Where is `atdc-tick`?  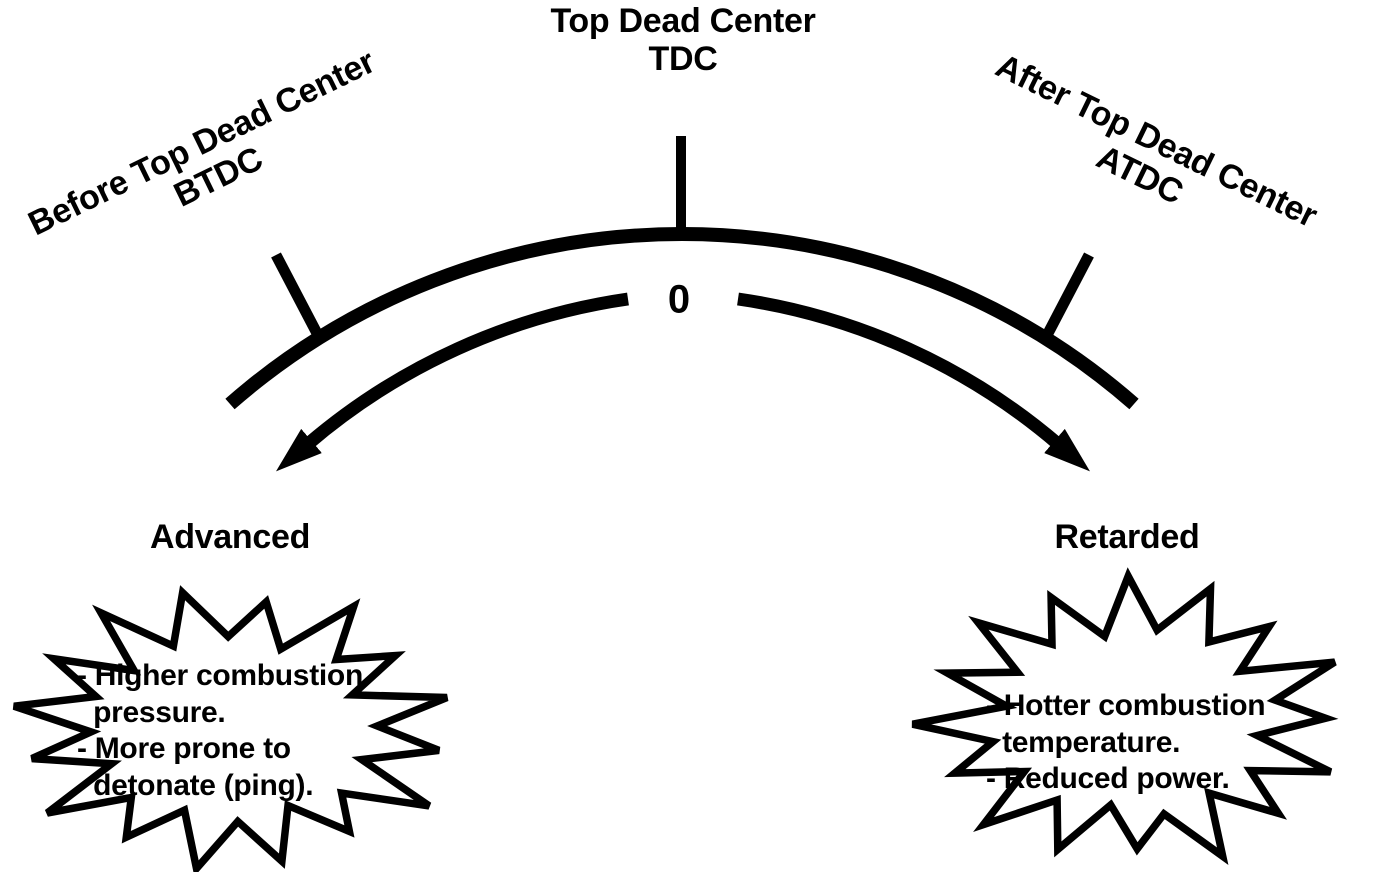
atdc-tick is located at coordinates (1066, 298).